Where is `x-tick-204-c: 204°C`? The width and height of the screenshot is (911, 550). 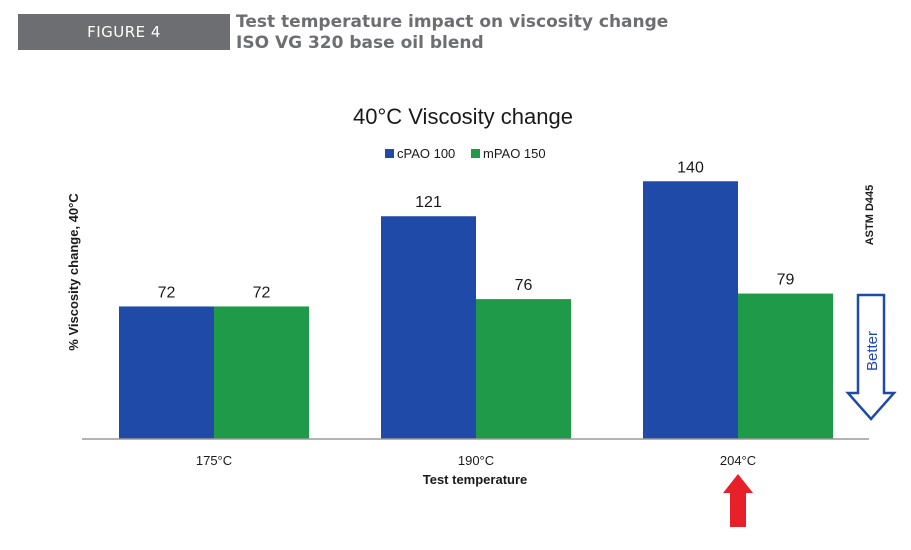
x-tick-204-c: 204°C is located at coordinates (738, 460).